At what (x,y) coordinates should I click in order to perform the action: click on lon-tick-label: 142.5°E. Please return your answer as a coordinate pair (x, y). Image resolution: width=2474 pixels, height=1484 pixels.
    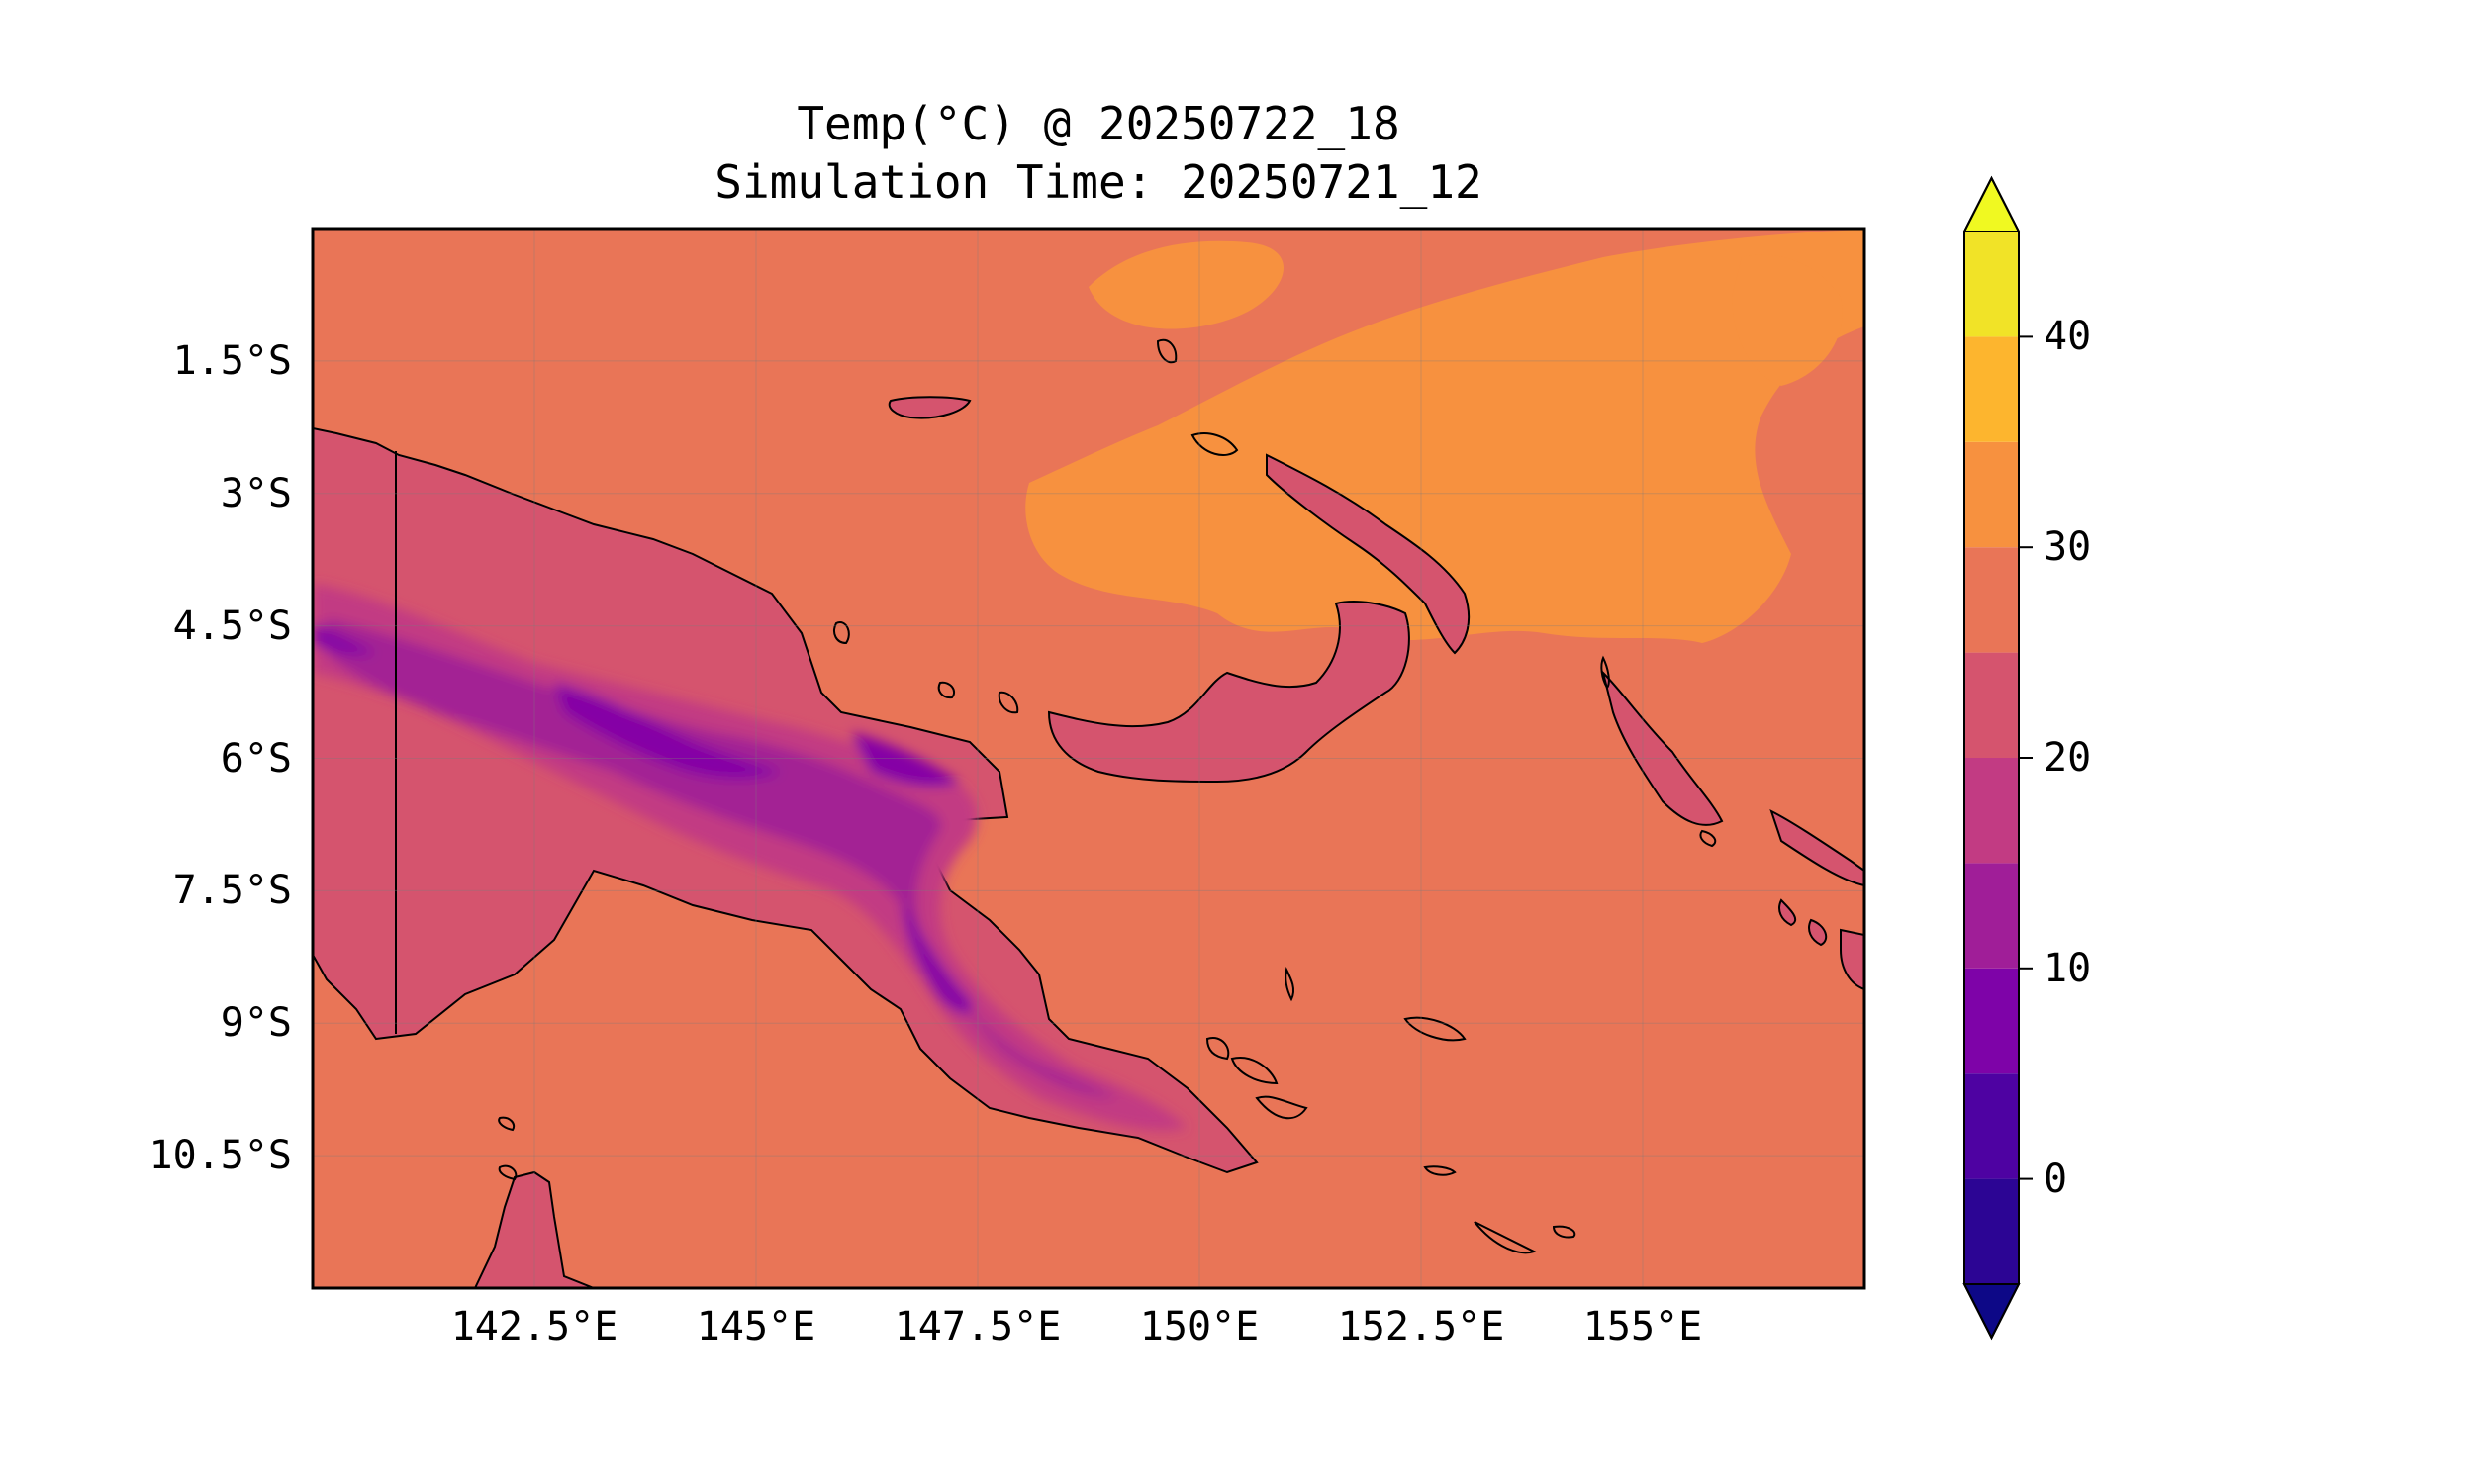
    Looking at the image, I should click on (534, 1326).